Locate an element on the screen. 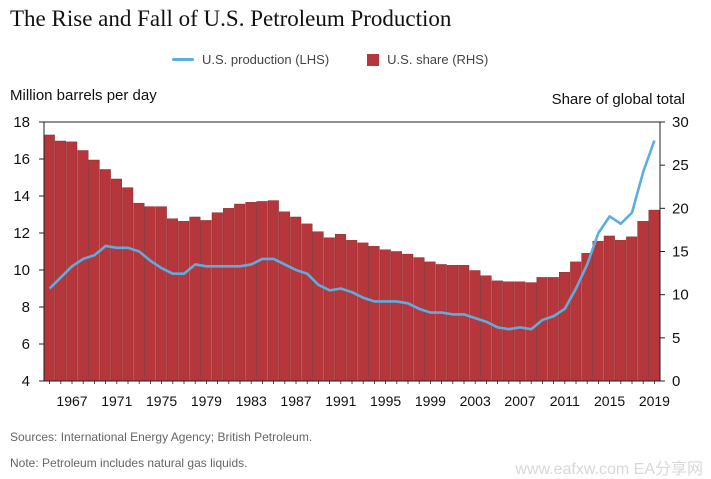 The image size is (711, 479). y-axis-right-label: Share of global total is located at coordinates (618, 99).